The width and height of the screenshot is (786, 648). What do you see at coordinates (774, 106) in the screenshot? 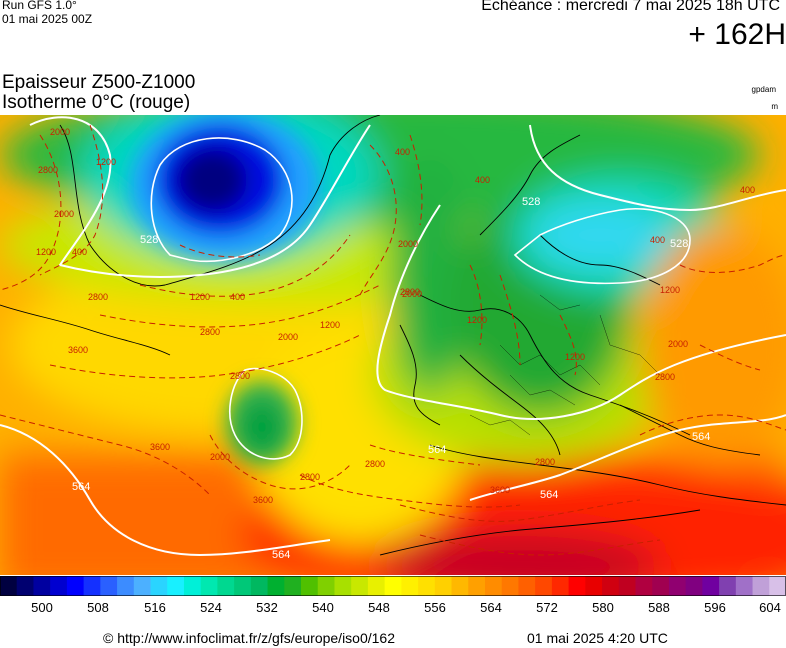
I see `unit-isotherm-label: m` at bounding box center [774, 106].